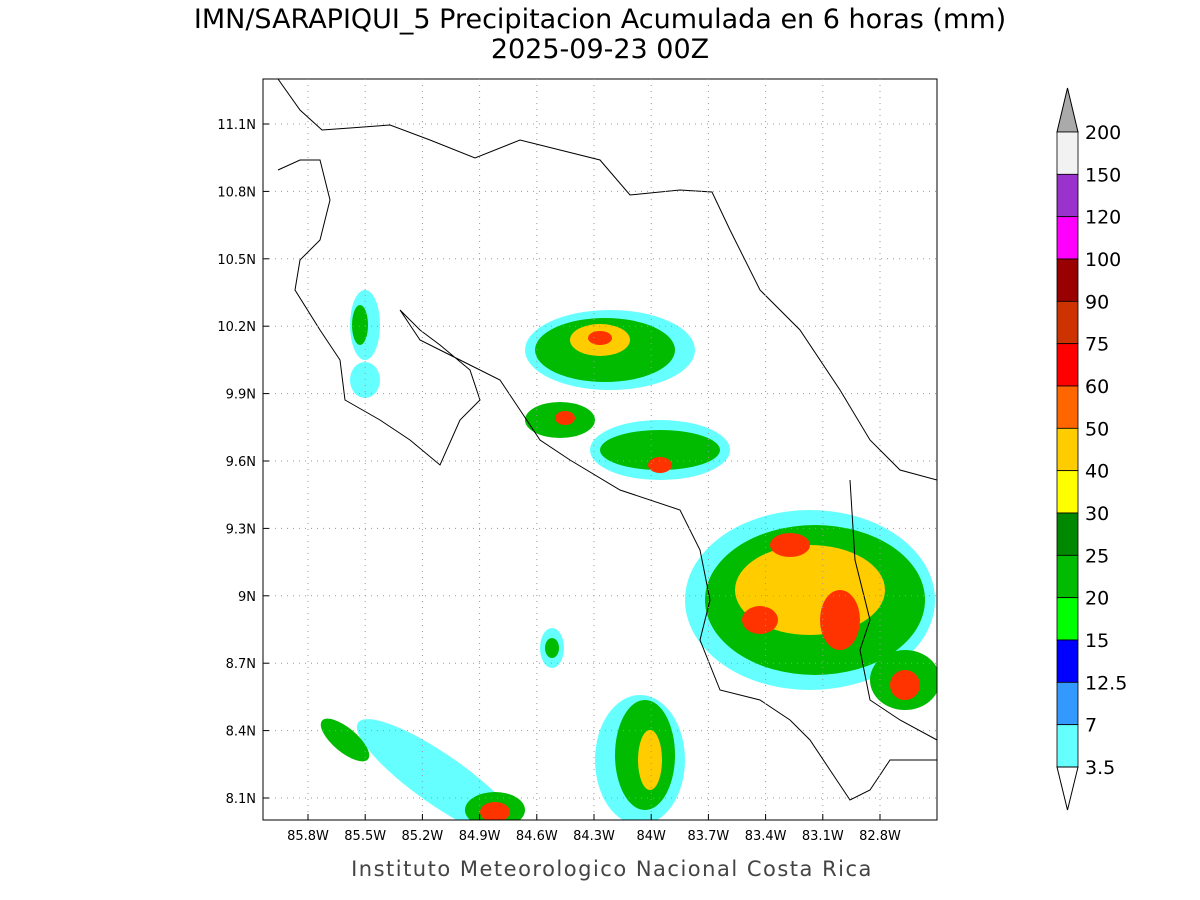  I want to click on colorbar-label: 60, so click(1097, 387).